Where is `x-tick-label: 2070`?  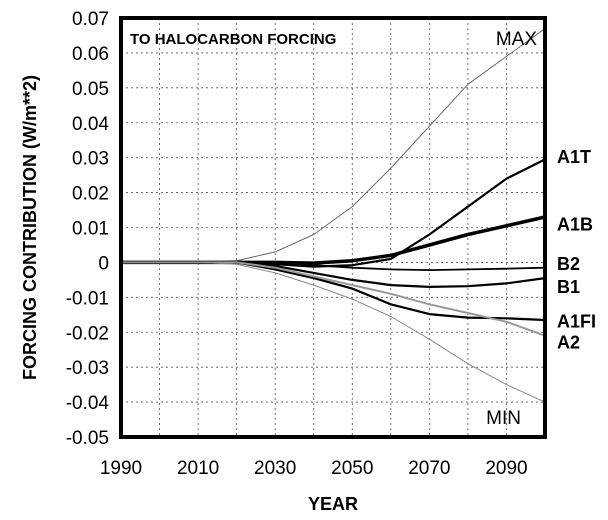
x-tick-label: 2070 is located at coordinates (429, 468).